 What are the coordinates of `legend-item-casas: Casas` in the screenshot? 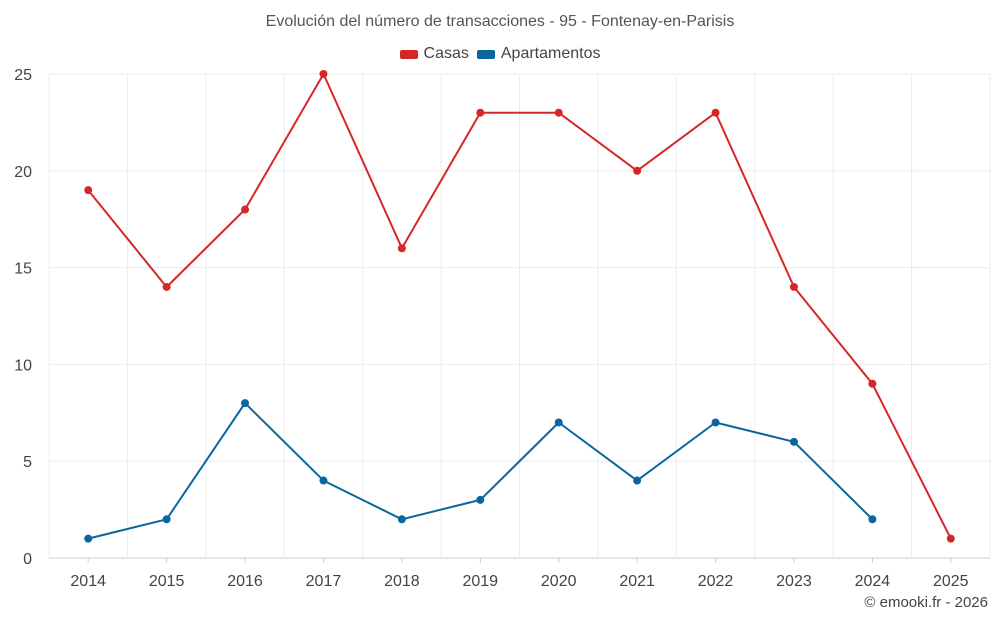 It's located at (434, 54).